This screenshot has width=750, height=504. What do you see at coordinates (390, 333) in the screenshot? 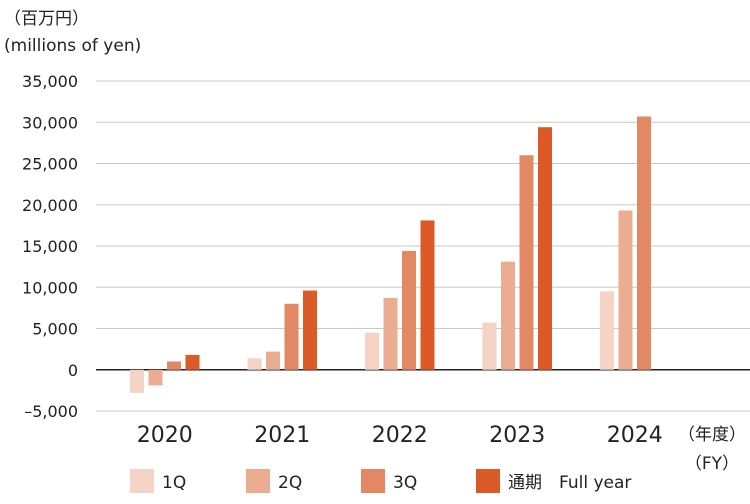
I see `bar-2022-2Q` at bounding box center [390, 333].